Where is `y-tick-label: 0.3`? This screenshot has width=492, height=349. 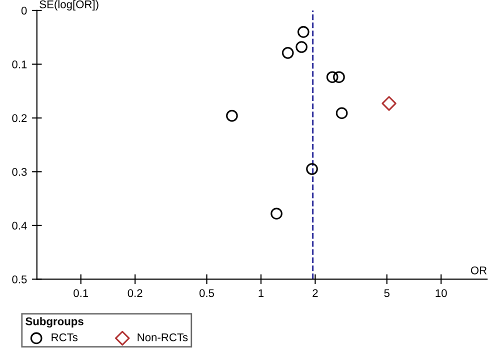 y-tick-label: 0.3 is located at coordinates (19, 172).